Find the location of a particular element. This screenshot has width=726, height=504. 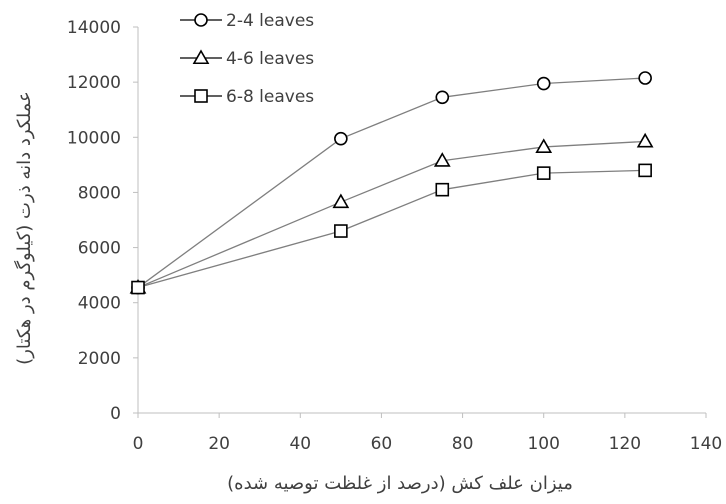

x-tick-label: 120 is located at coordinates (625, 444).